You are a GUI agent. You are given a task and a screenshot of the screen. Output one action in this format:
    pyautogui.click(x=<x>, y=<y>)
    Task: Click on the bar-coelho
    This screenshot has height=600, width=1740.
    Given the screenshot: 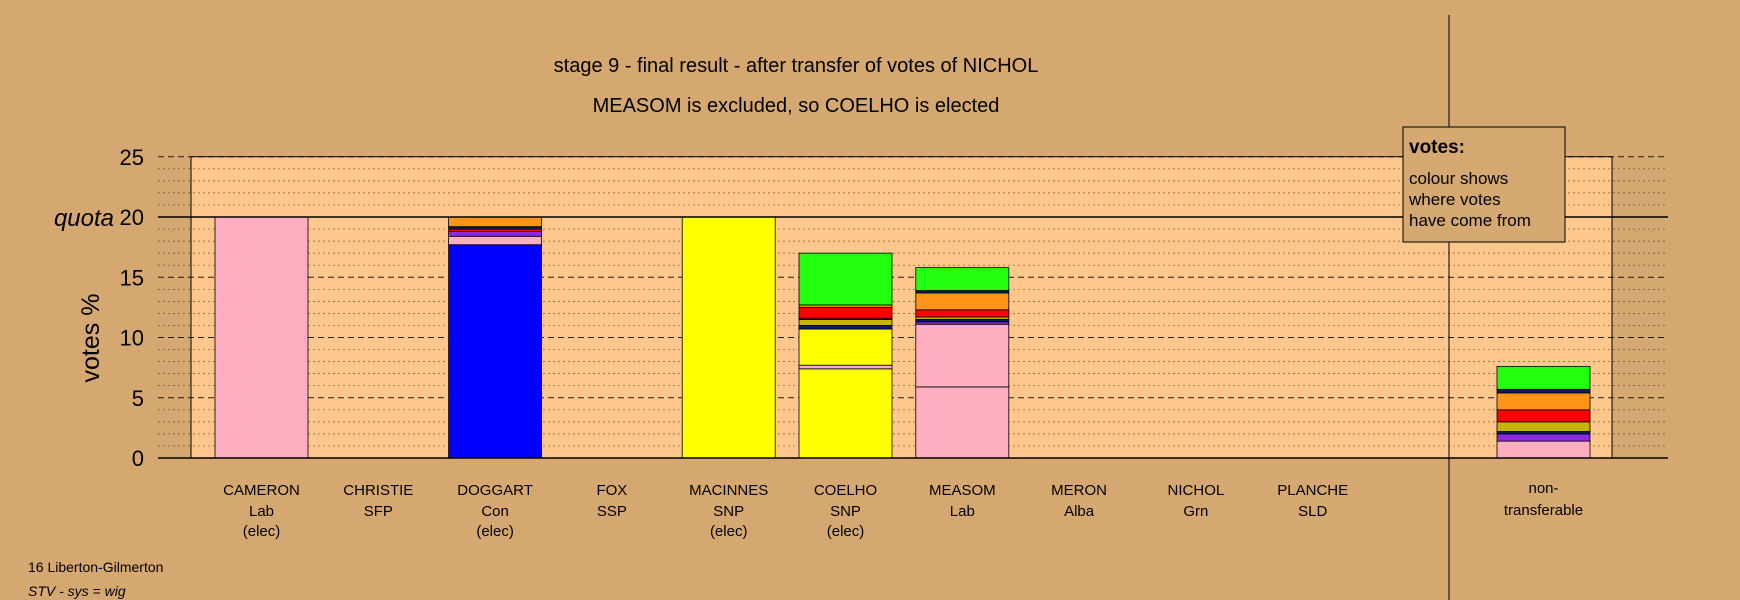 What is the action you would take?
    pyautogui.click(x=845, y=355)
    